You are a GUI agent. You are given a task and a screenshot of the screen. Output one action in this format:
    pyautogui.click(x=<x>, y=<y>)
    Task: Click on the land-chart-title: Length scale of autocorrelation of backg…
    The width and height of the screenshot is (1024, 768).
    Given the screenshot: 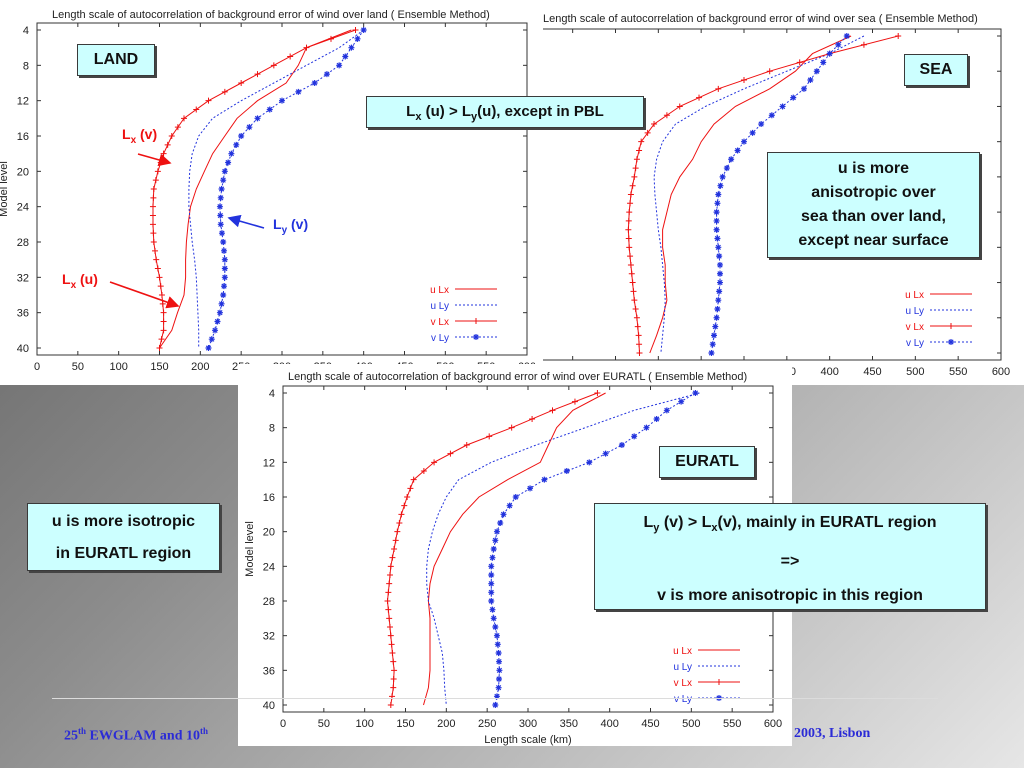 What is the action you would take?
    pyautogui.click(x=271, y=15)
    